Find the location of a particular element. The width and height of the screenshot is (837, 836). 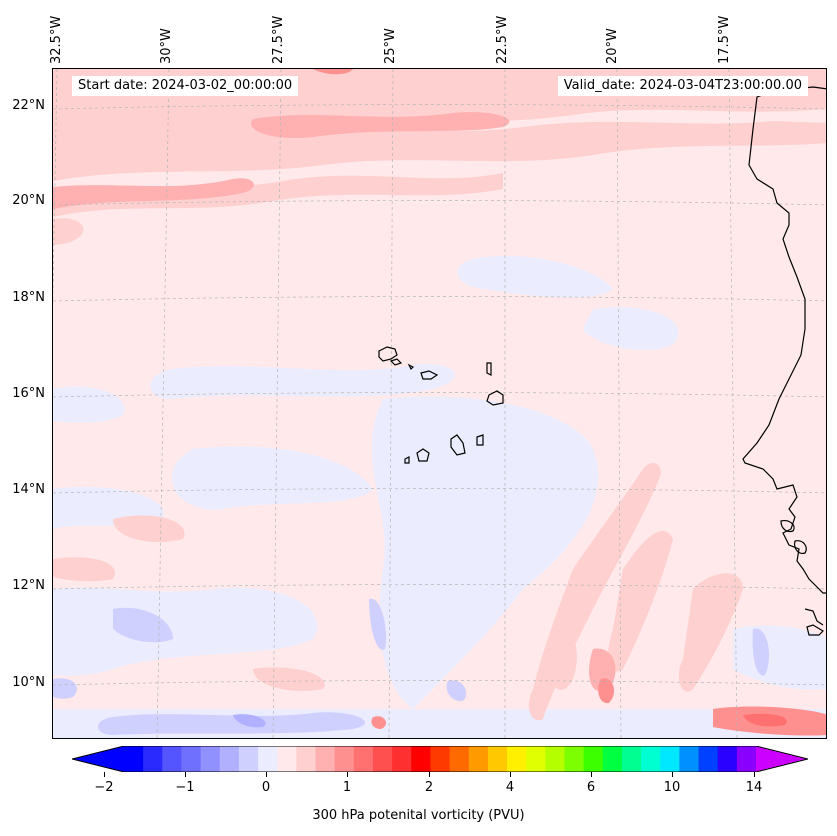

colorbar-extend-low is located at coordinates (98, 759).